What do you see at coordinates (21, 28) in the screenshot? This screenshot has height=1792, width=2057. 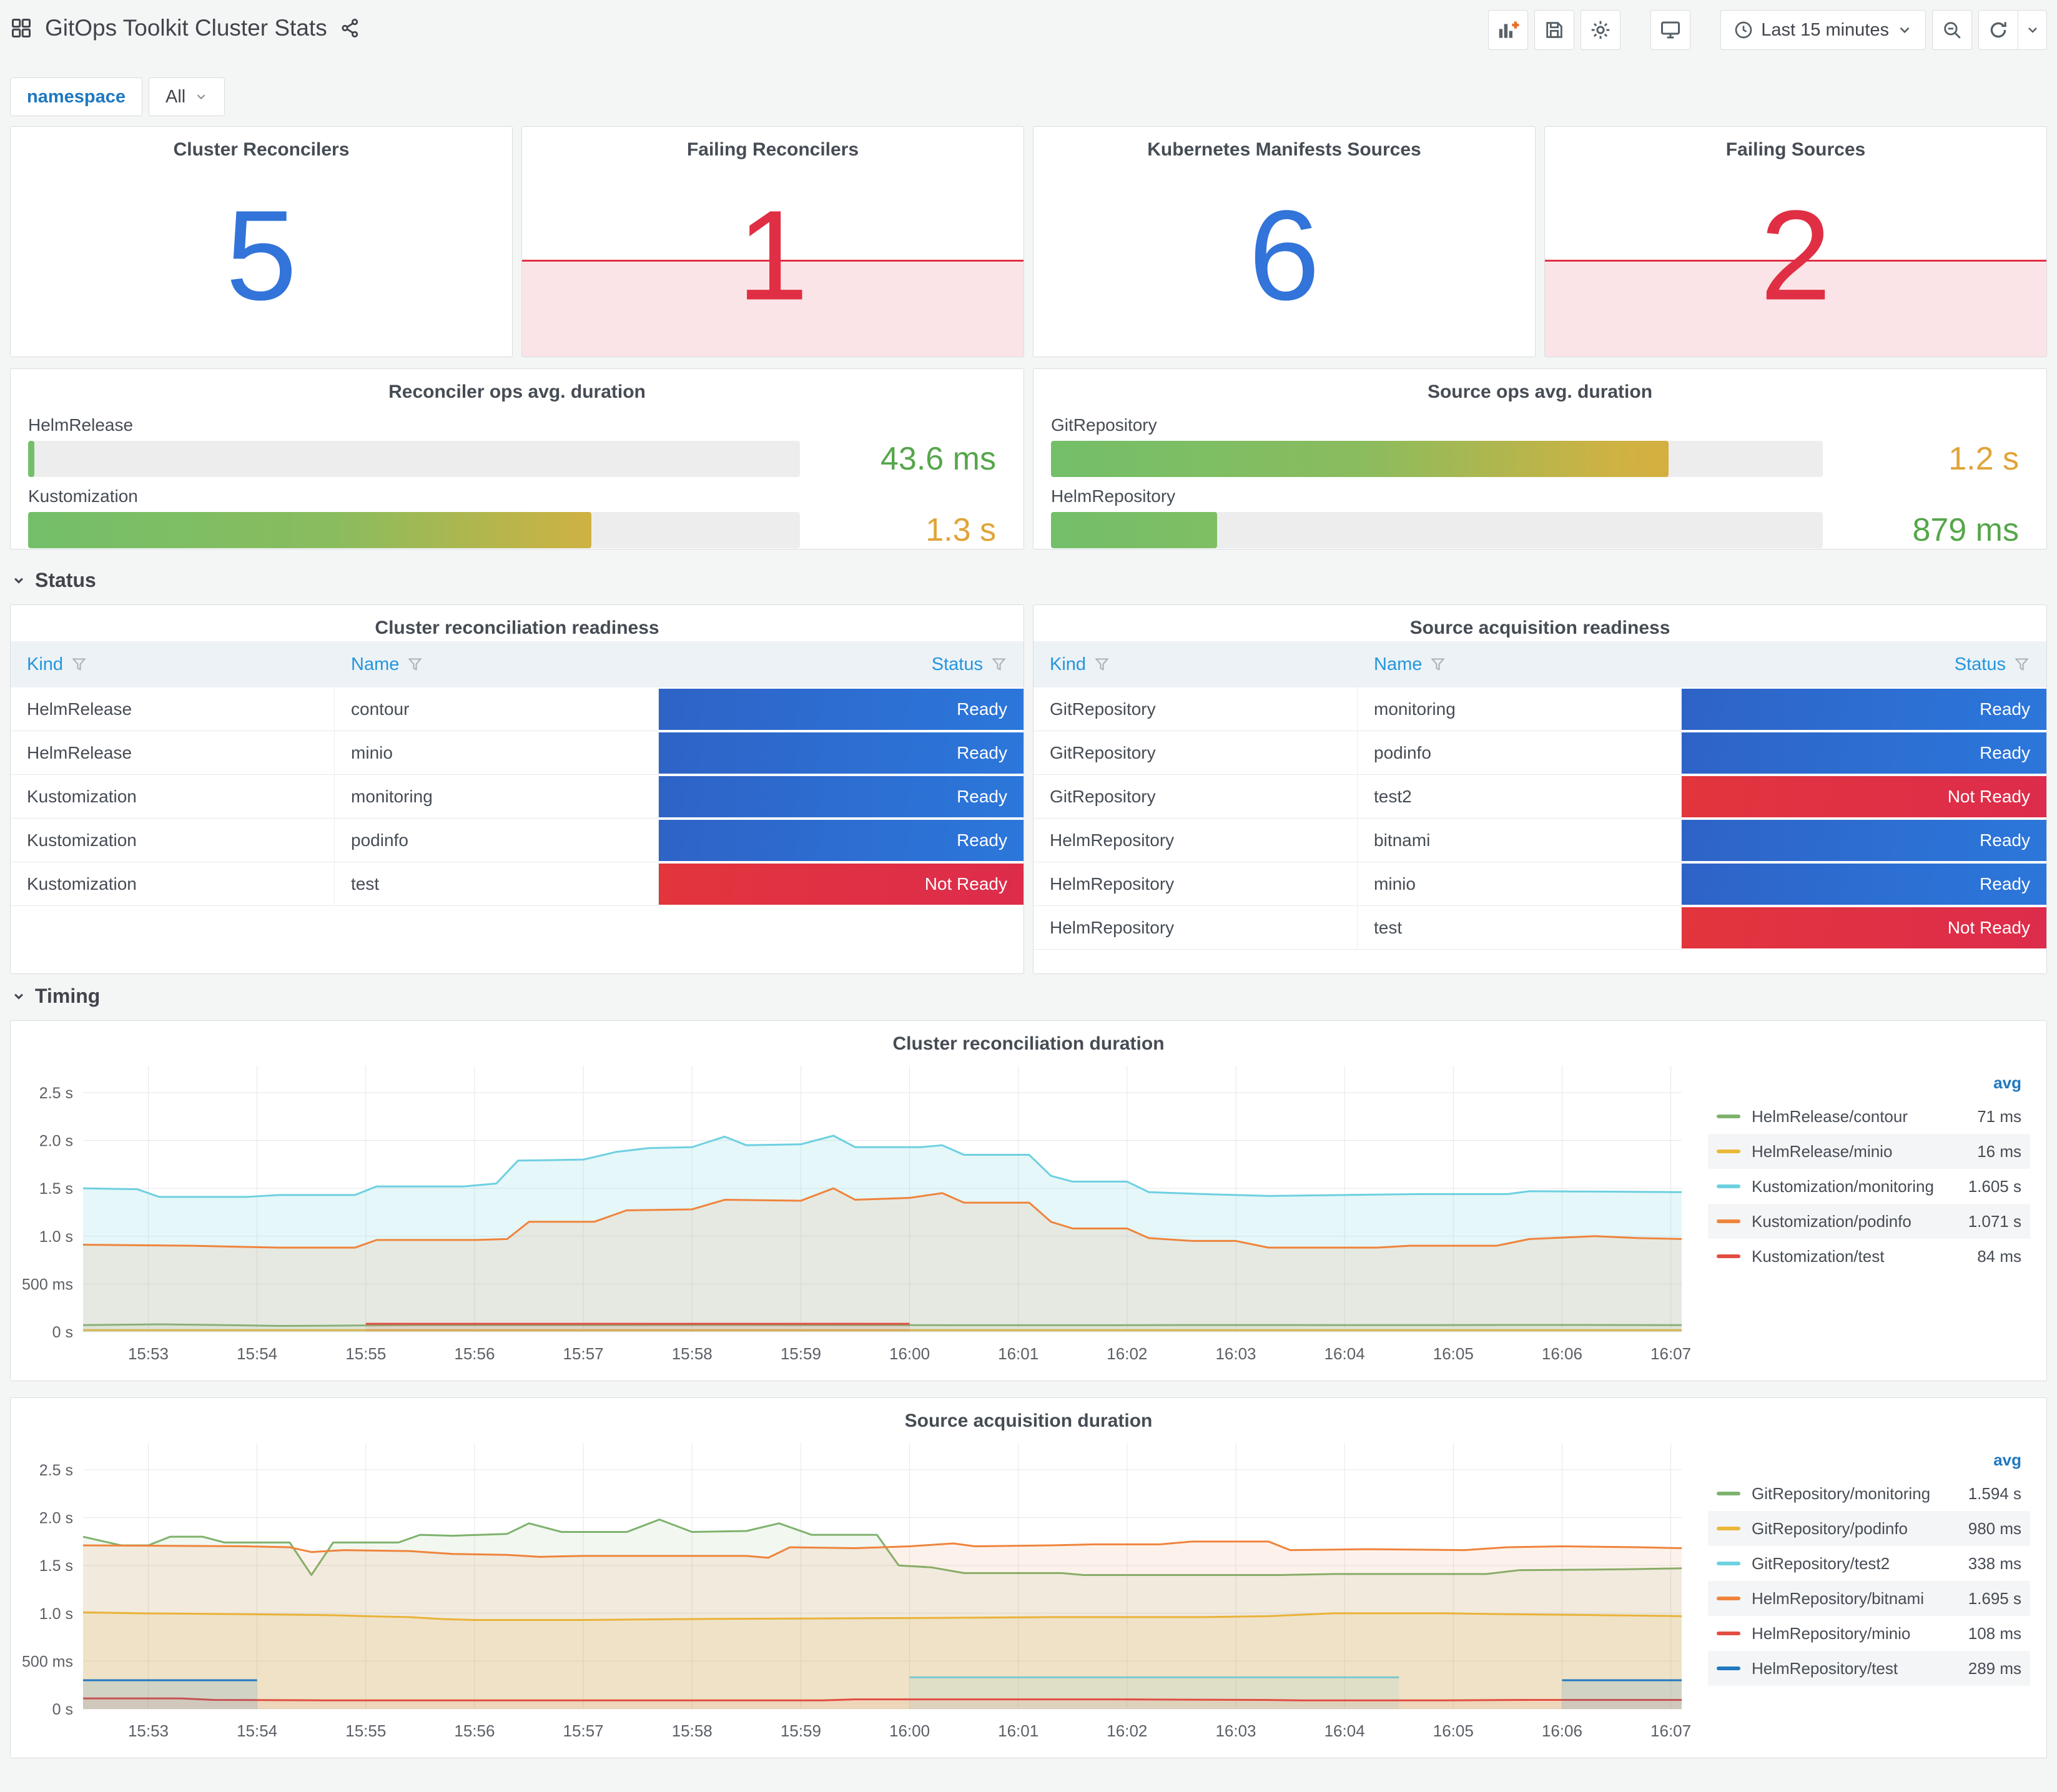 I see `dashboard-grid-icon` at bounding box center [21, 28].